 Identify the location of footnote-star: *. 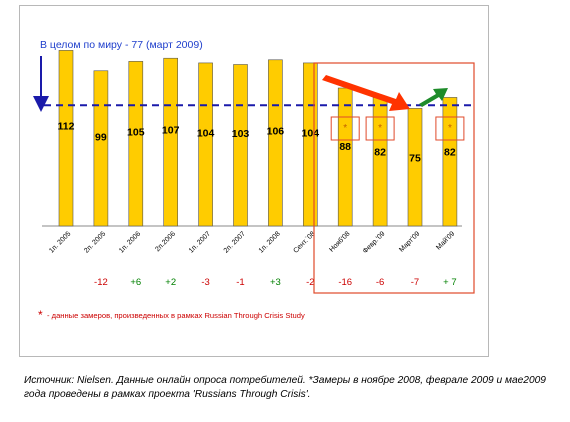
(40, 315).